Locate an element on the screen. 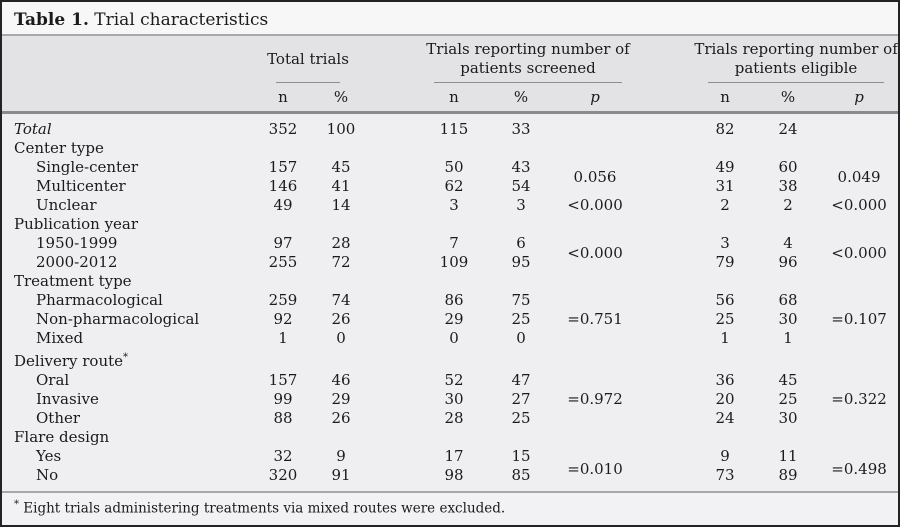  p-value-cell: =0.107 is located at coordinates (859, 319).